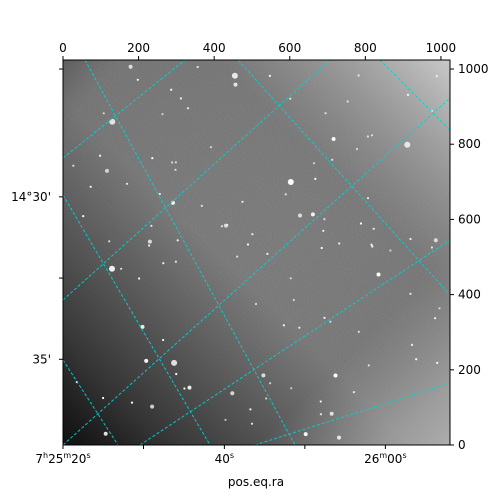  I want to click on pixel-y-axis-right: 0 200 400 600 800 1000, so click(469, 257).